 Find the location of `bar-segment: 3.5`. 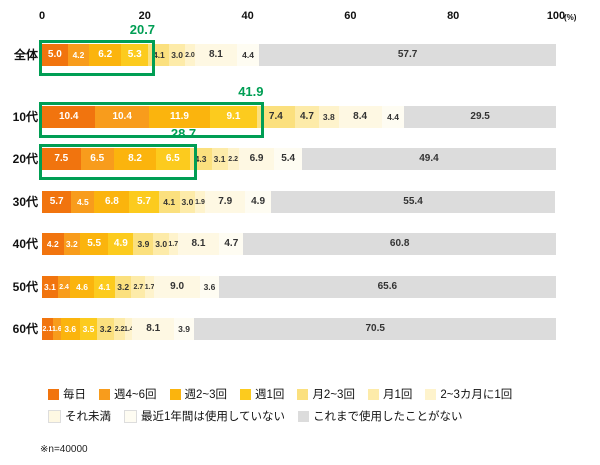

bar-segment: 3.5 is located at coordinates (88, 329).